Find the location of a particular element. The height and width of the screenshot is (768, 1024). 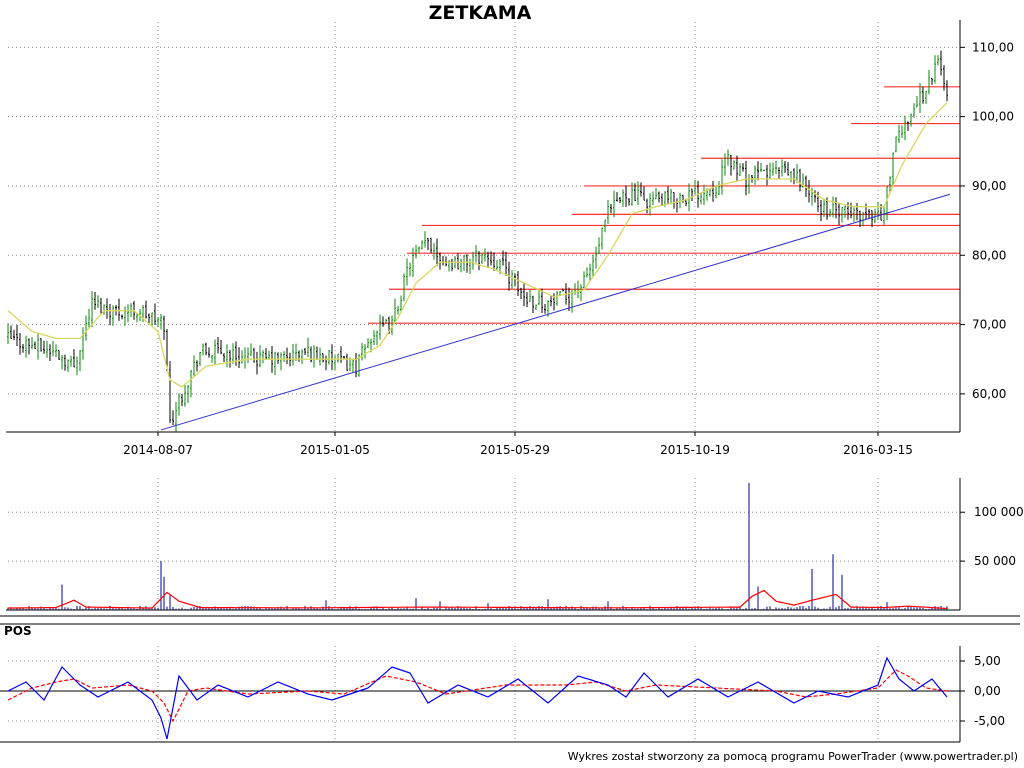

y-tick-label: 0,00 is located at coordinates (987, 691).